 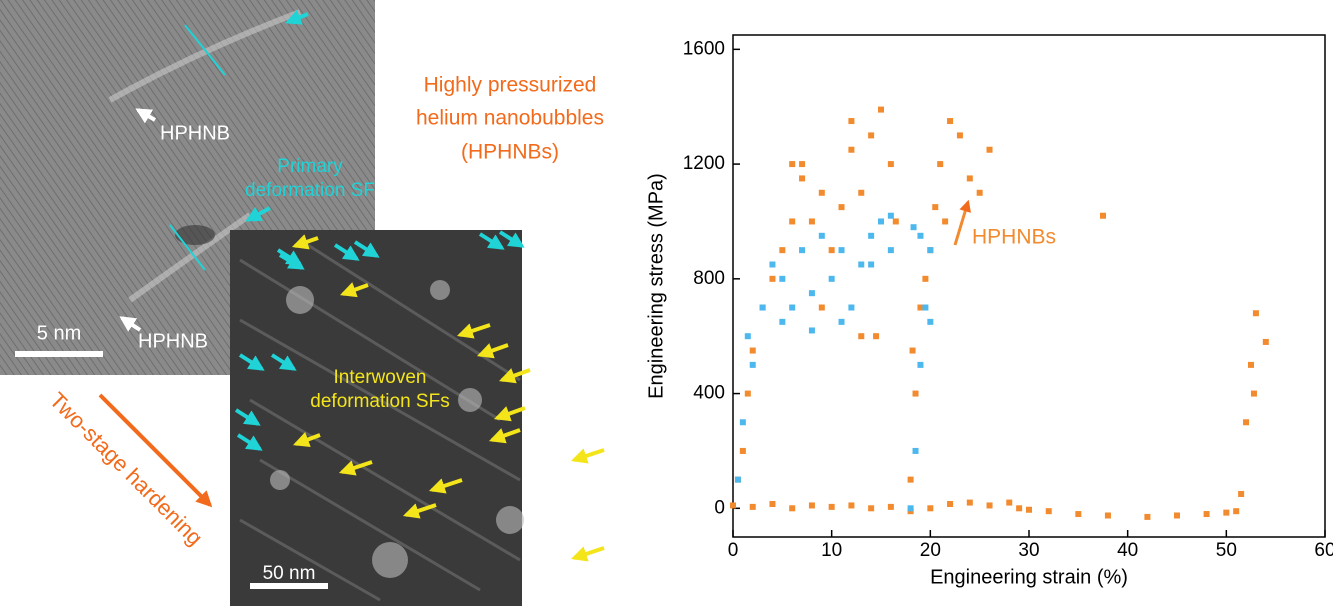 What do you see at coordinates (831, 550) in the screenshot?
I see `x-tick-label: 10` at bounding box center [831, 550].